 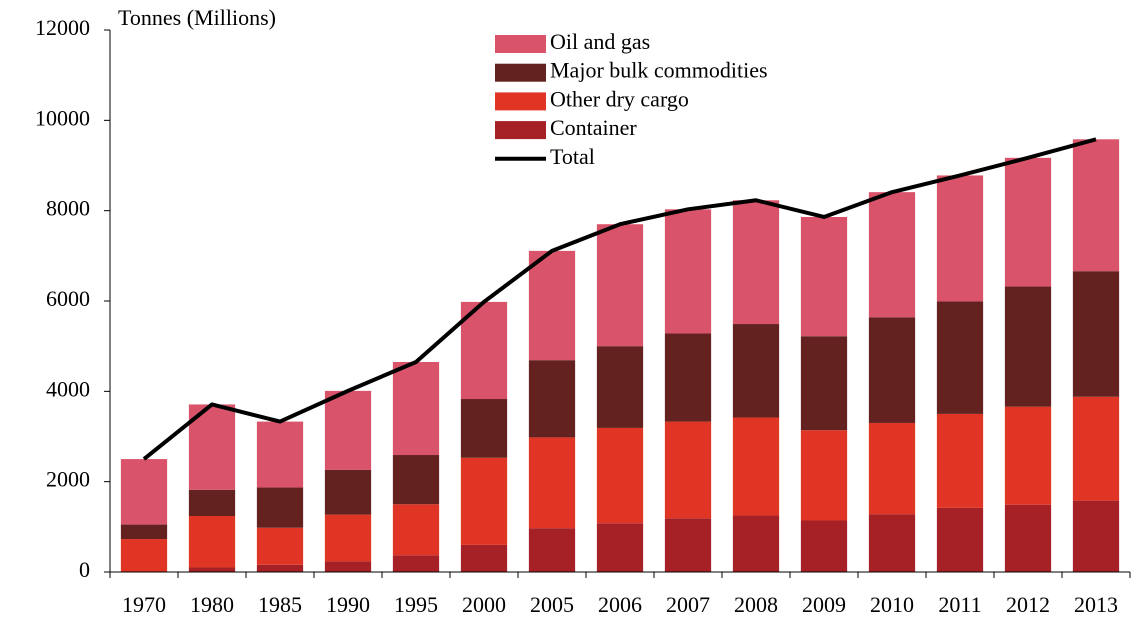 What do you see at coordinates (600, 41) in the screenshot?
I see `legend-label: Oil and gas` at bounding box center [600, 41].